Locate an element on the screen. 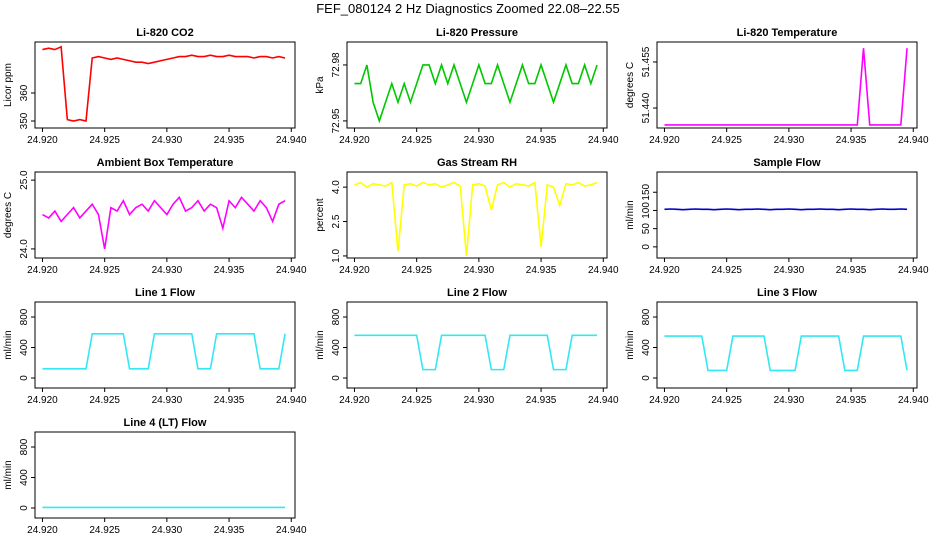  y-tick-label: 350 is located at coordinates (24, 120).